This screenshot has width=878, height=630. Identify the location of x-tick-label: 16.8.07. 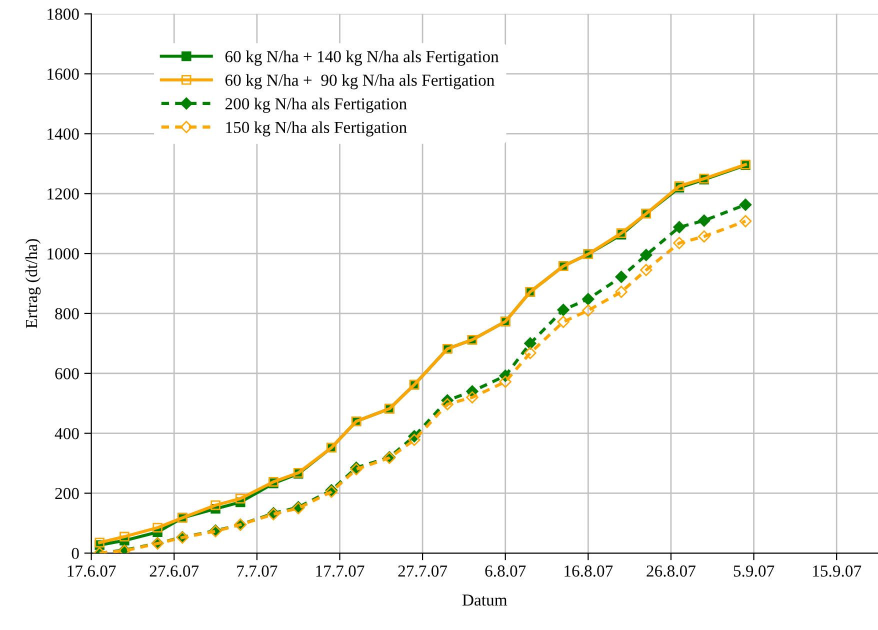
(588, 571).